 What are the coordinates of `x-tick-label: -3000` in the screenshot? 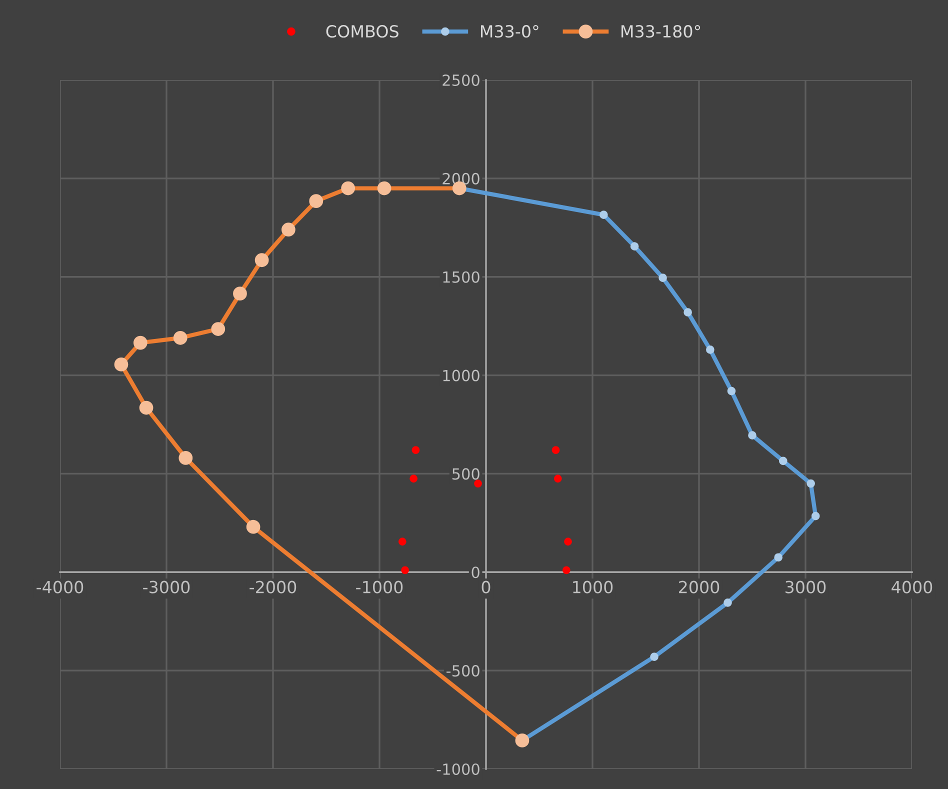 It's located at (166, 587).